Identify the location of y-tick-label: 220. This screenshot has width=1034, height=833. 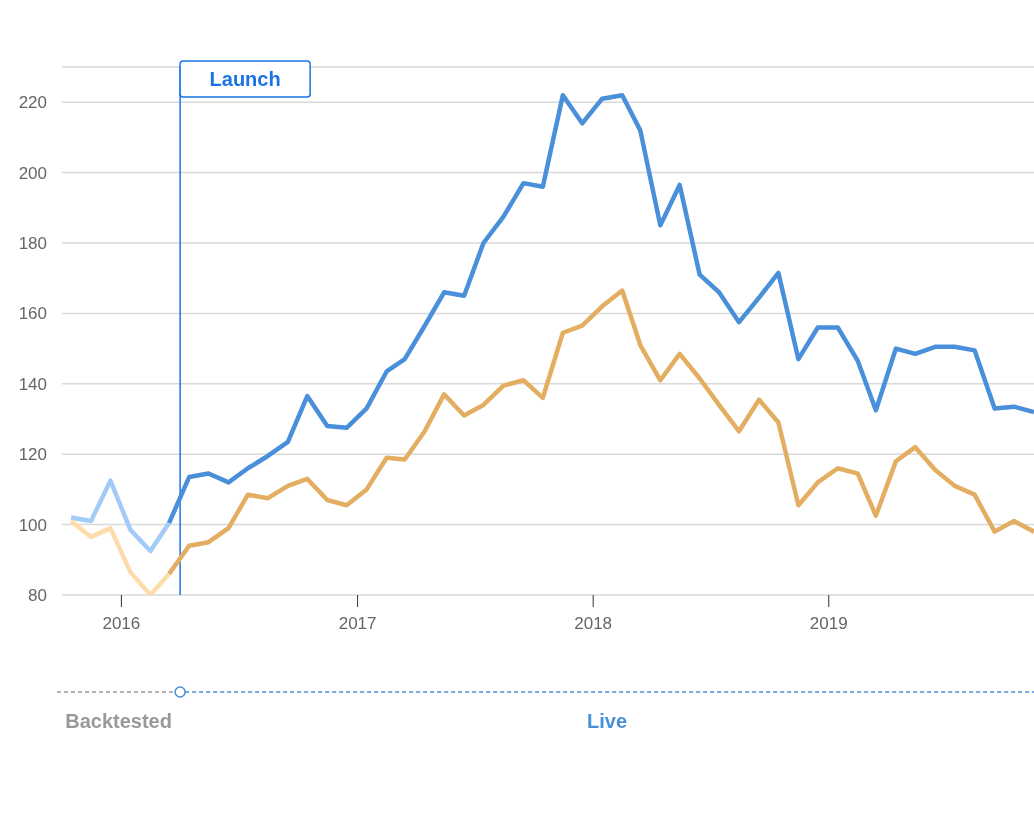
(32, 103).